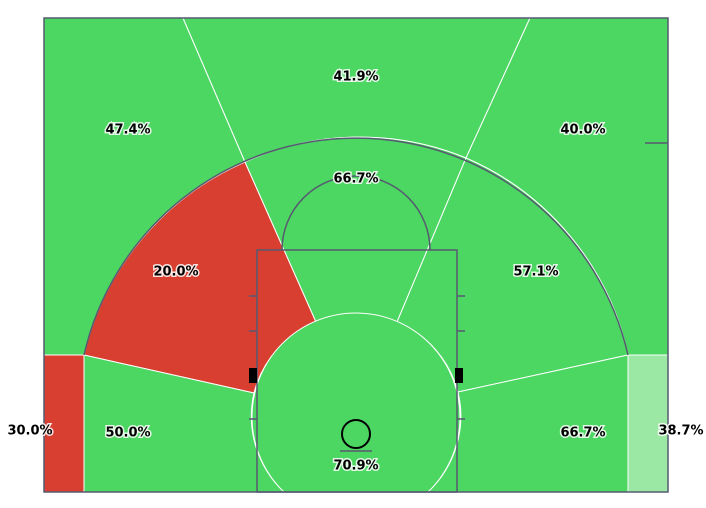  What do you see at coordinates (680, 431) in the screenshot?
I see `zone-label: 38.7%` at bounding box center [680, 431].